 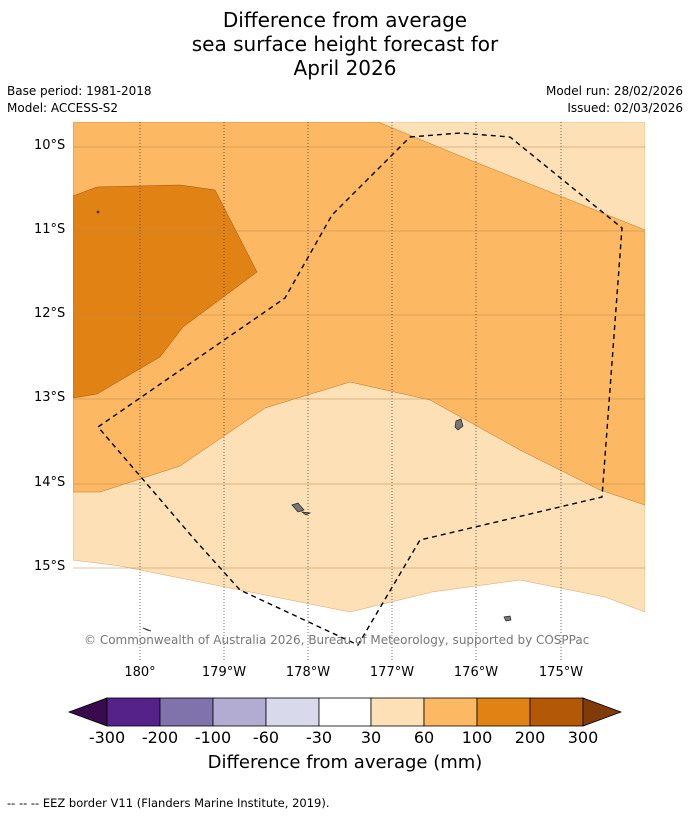 I want to click on meta-left: Base period: 1981-2018 Model: ACCESS-S2, so click(x=79, y=100).